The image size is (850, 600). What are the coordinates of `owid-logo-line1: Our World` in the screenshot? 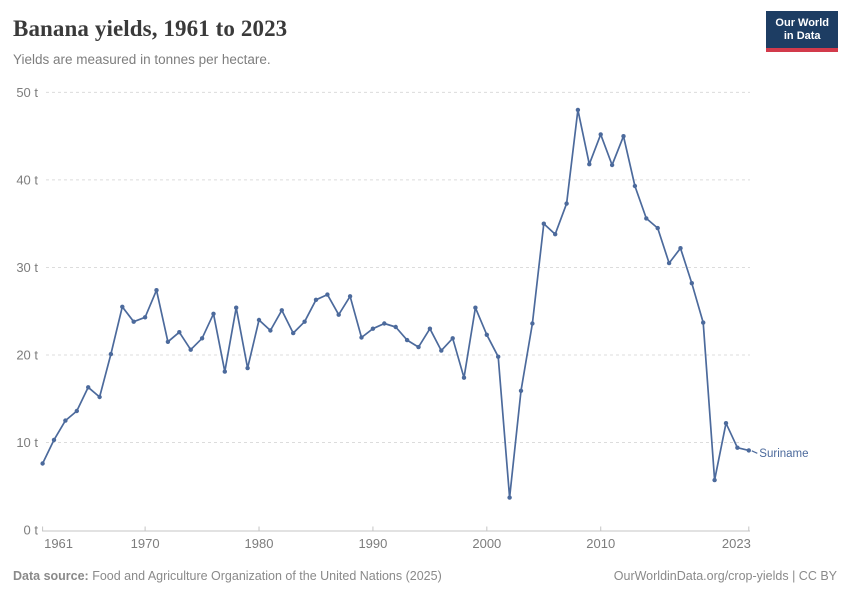 It's located at (802, 23).